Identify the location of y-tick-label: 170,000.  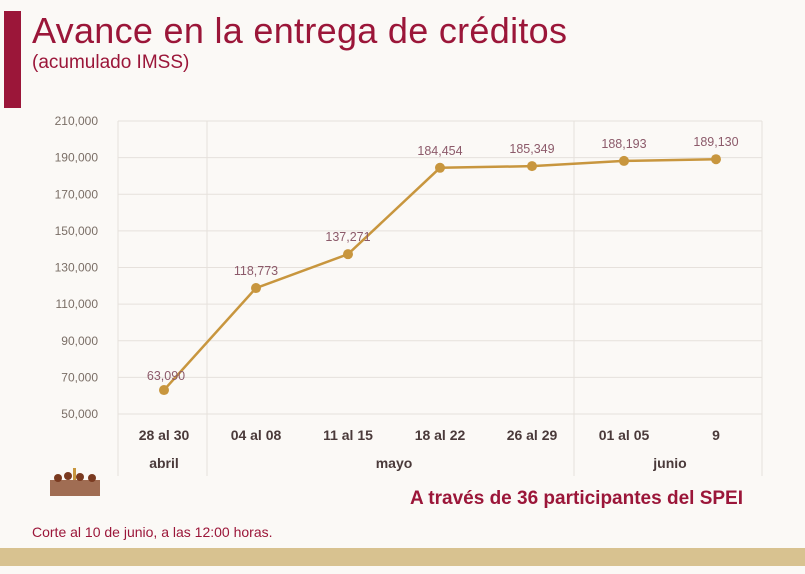
(77, 194).